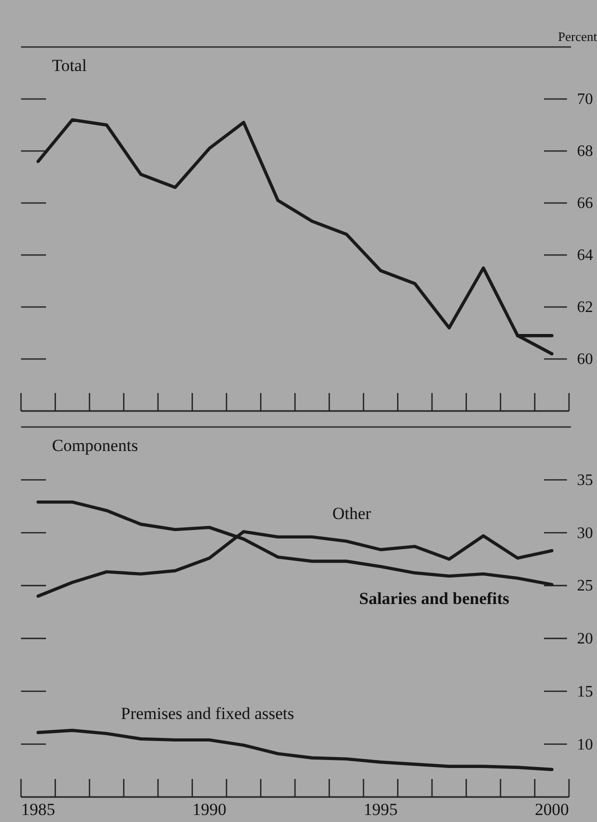 The width and height of the screenshot is (597, 822). Describe the element at coordinates (585, 586) in the screenshot. I see `y-tick-label: 25` at that location.